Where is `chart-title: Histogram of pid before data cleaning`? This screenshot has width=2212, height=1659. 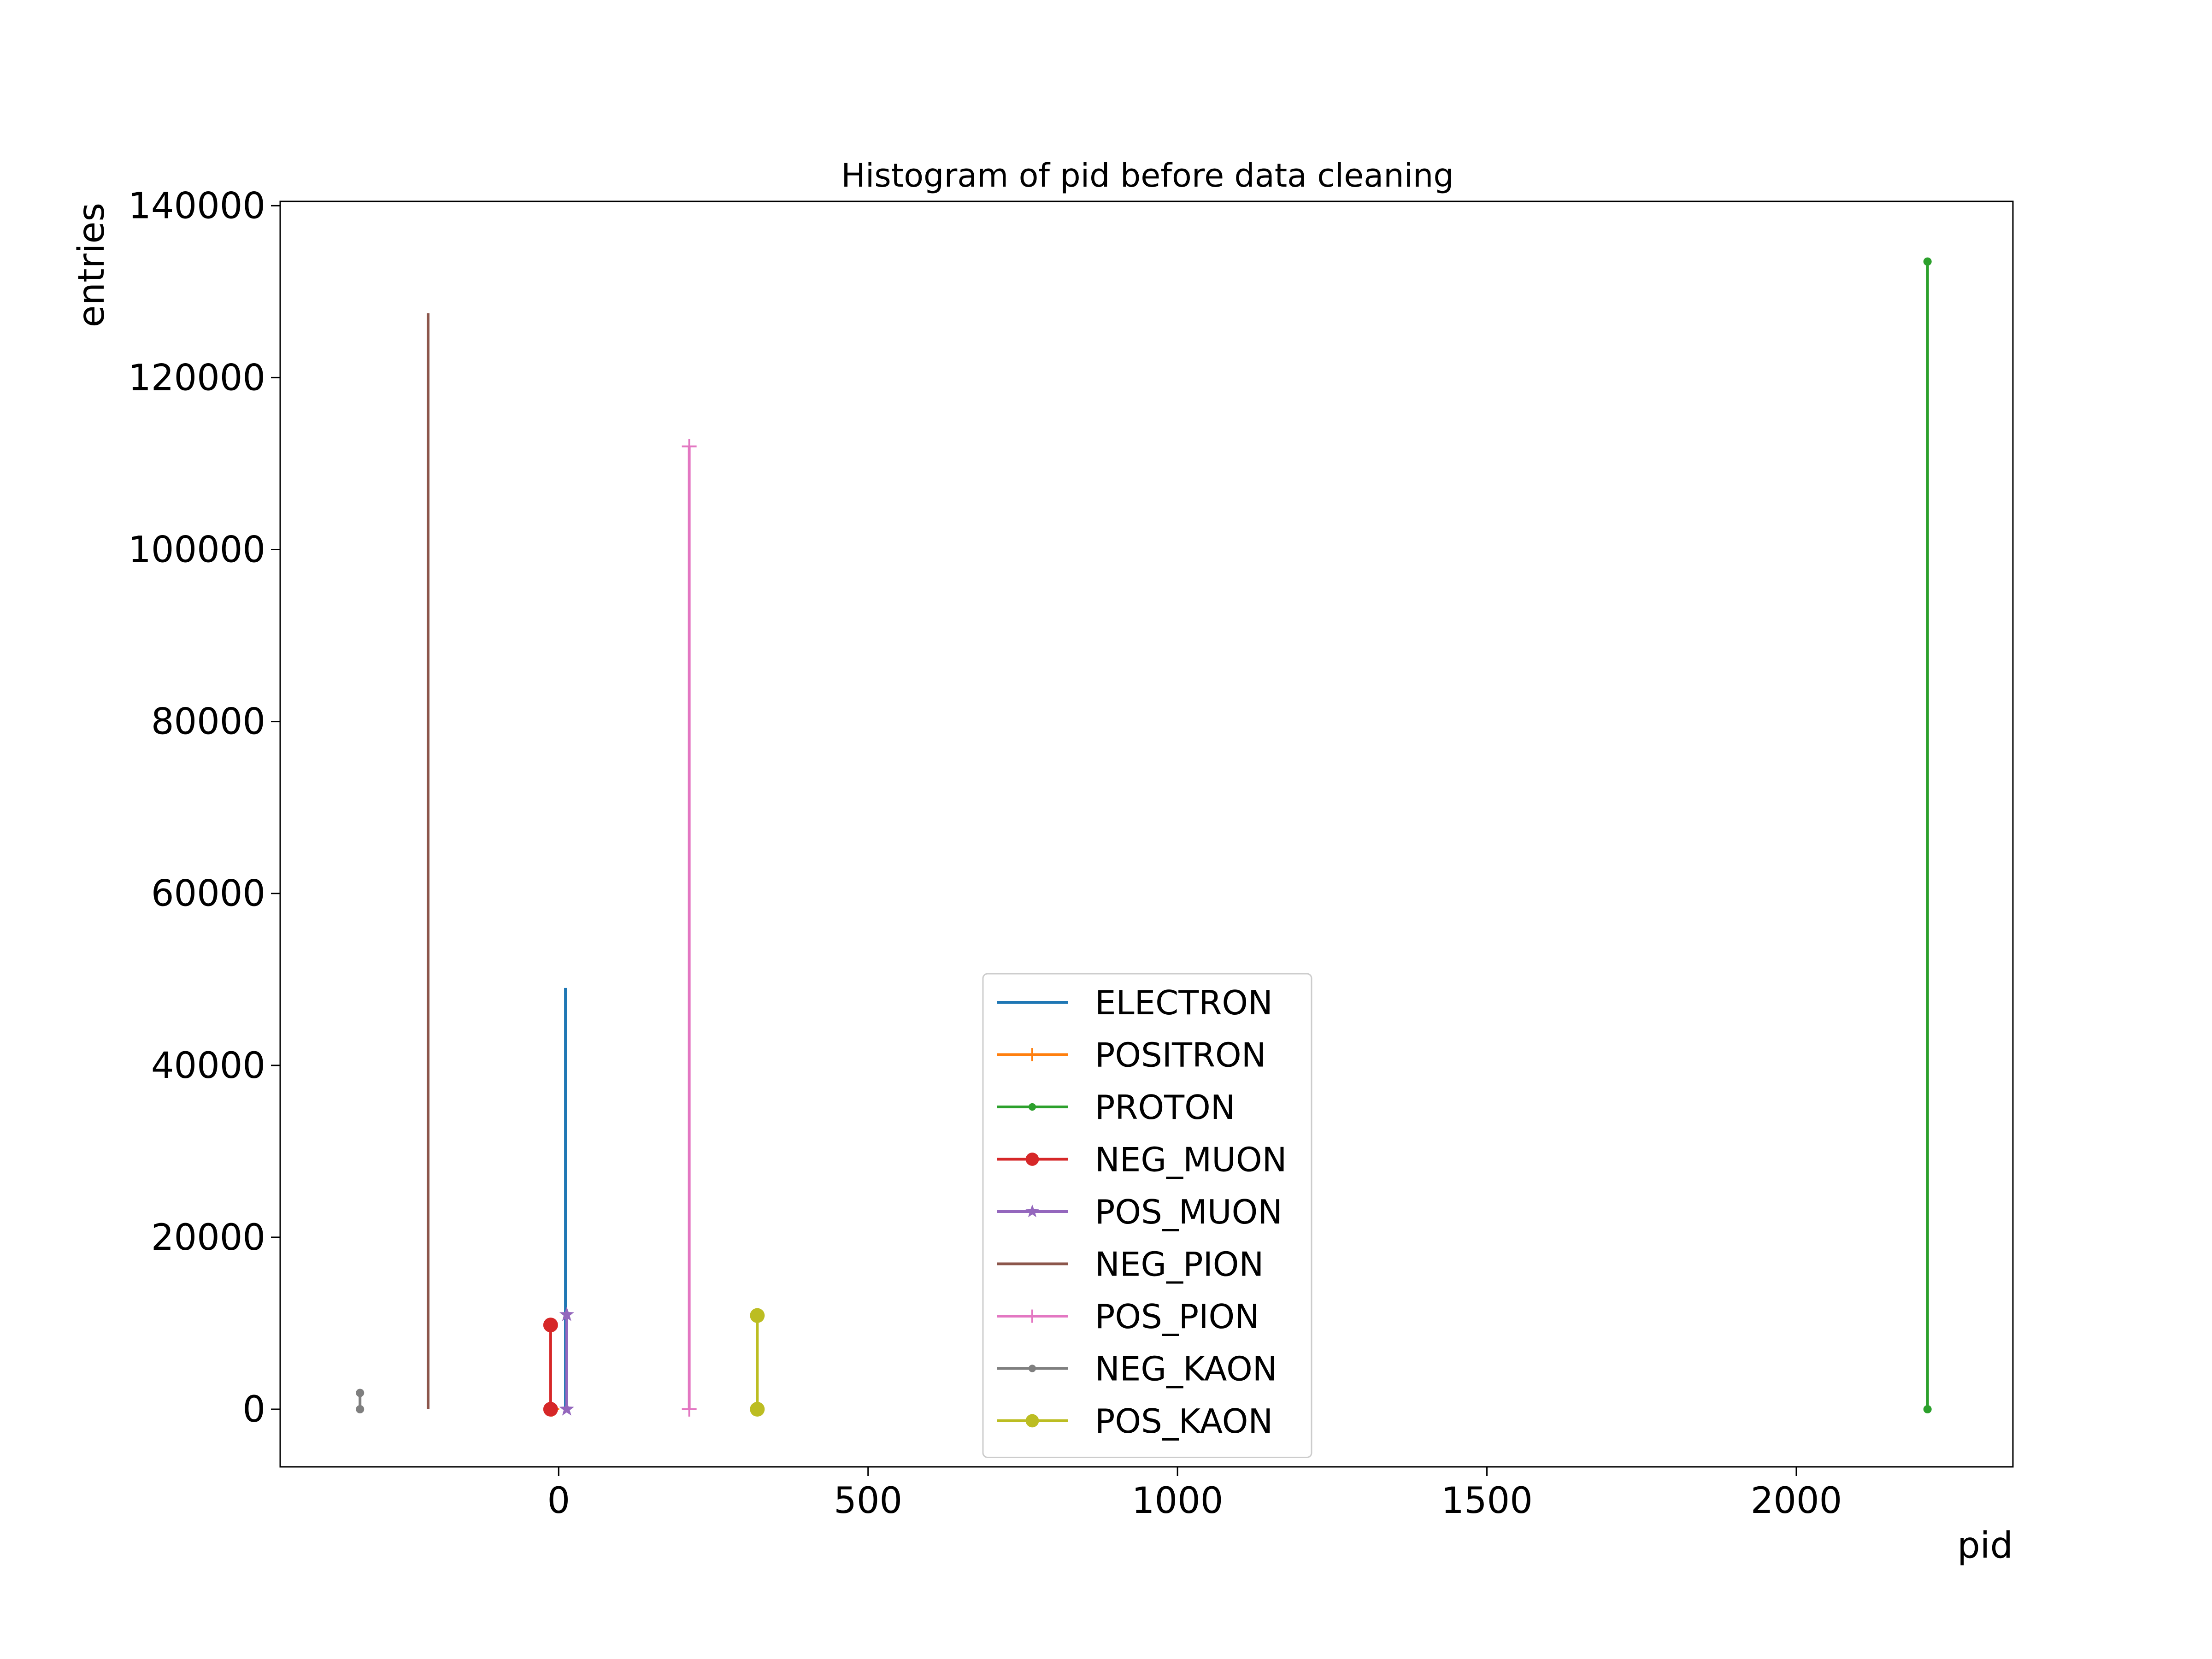
chart-title: Histogram of pid before data cleaning is located at coordinates (1147, 175).